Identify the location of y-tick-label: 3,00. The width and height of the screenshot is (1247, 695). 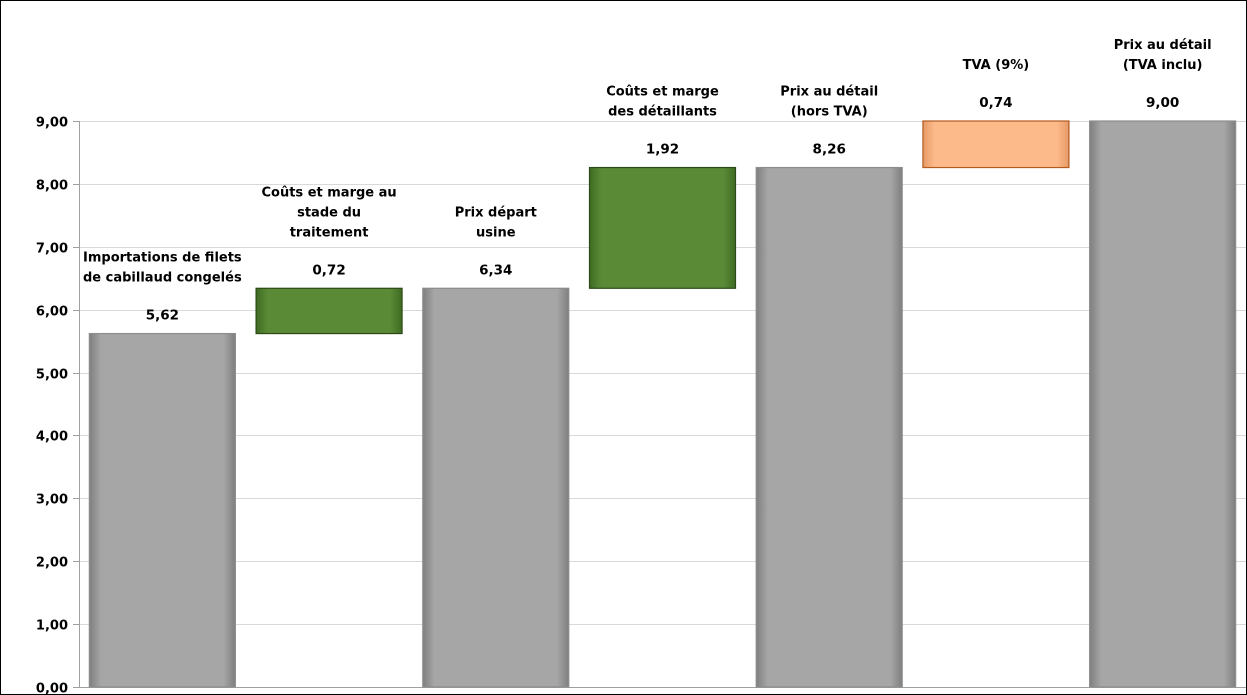
(52, 500).